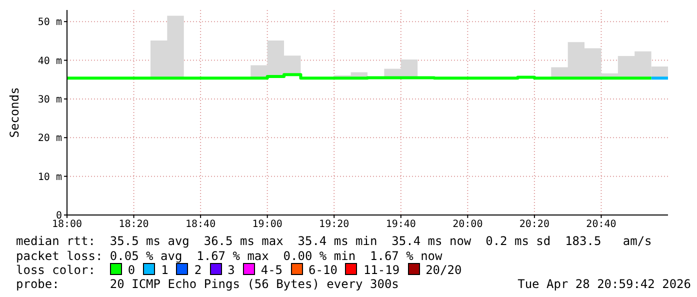 This screenshot has width=697, height=297. What do you see at coordinates (201, 224) in the screenshot?
I see `x-tick-label: 18:40` at bounding box center [201, 224].